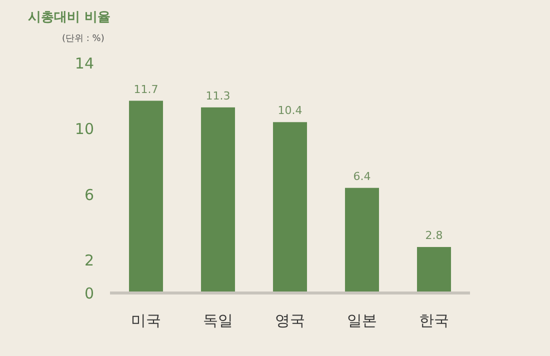 The image size is (550, 356). Describe the element at coordinates (218, 95) in the screenshot. I see `data-label: 11.3` at that location.